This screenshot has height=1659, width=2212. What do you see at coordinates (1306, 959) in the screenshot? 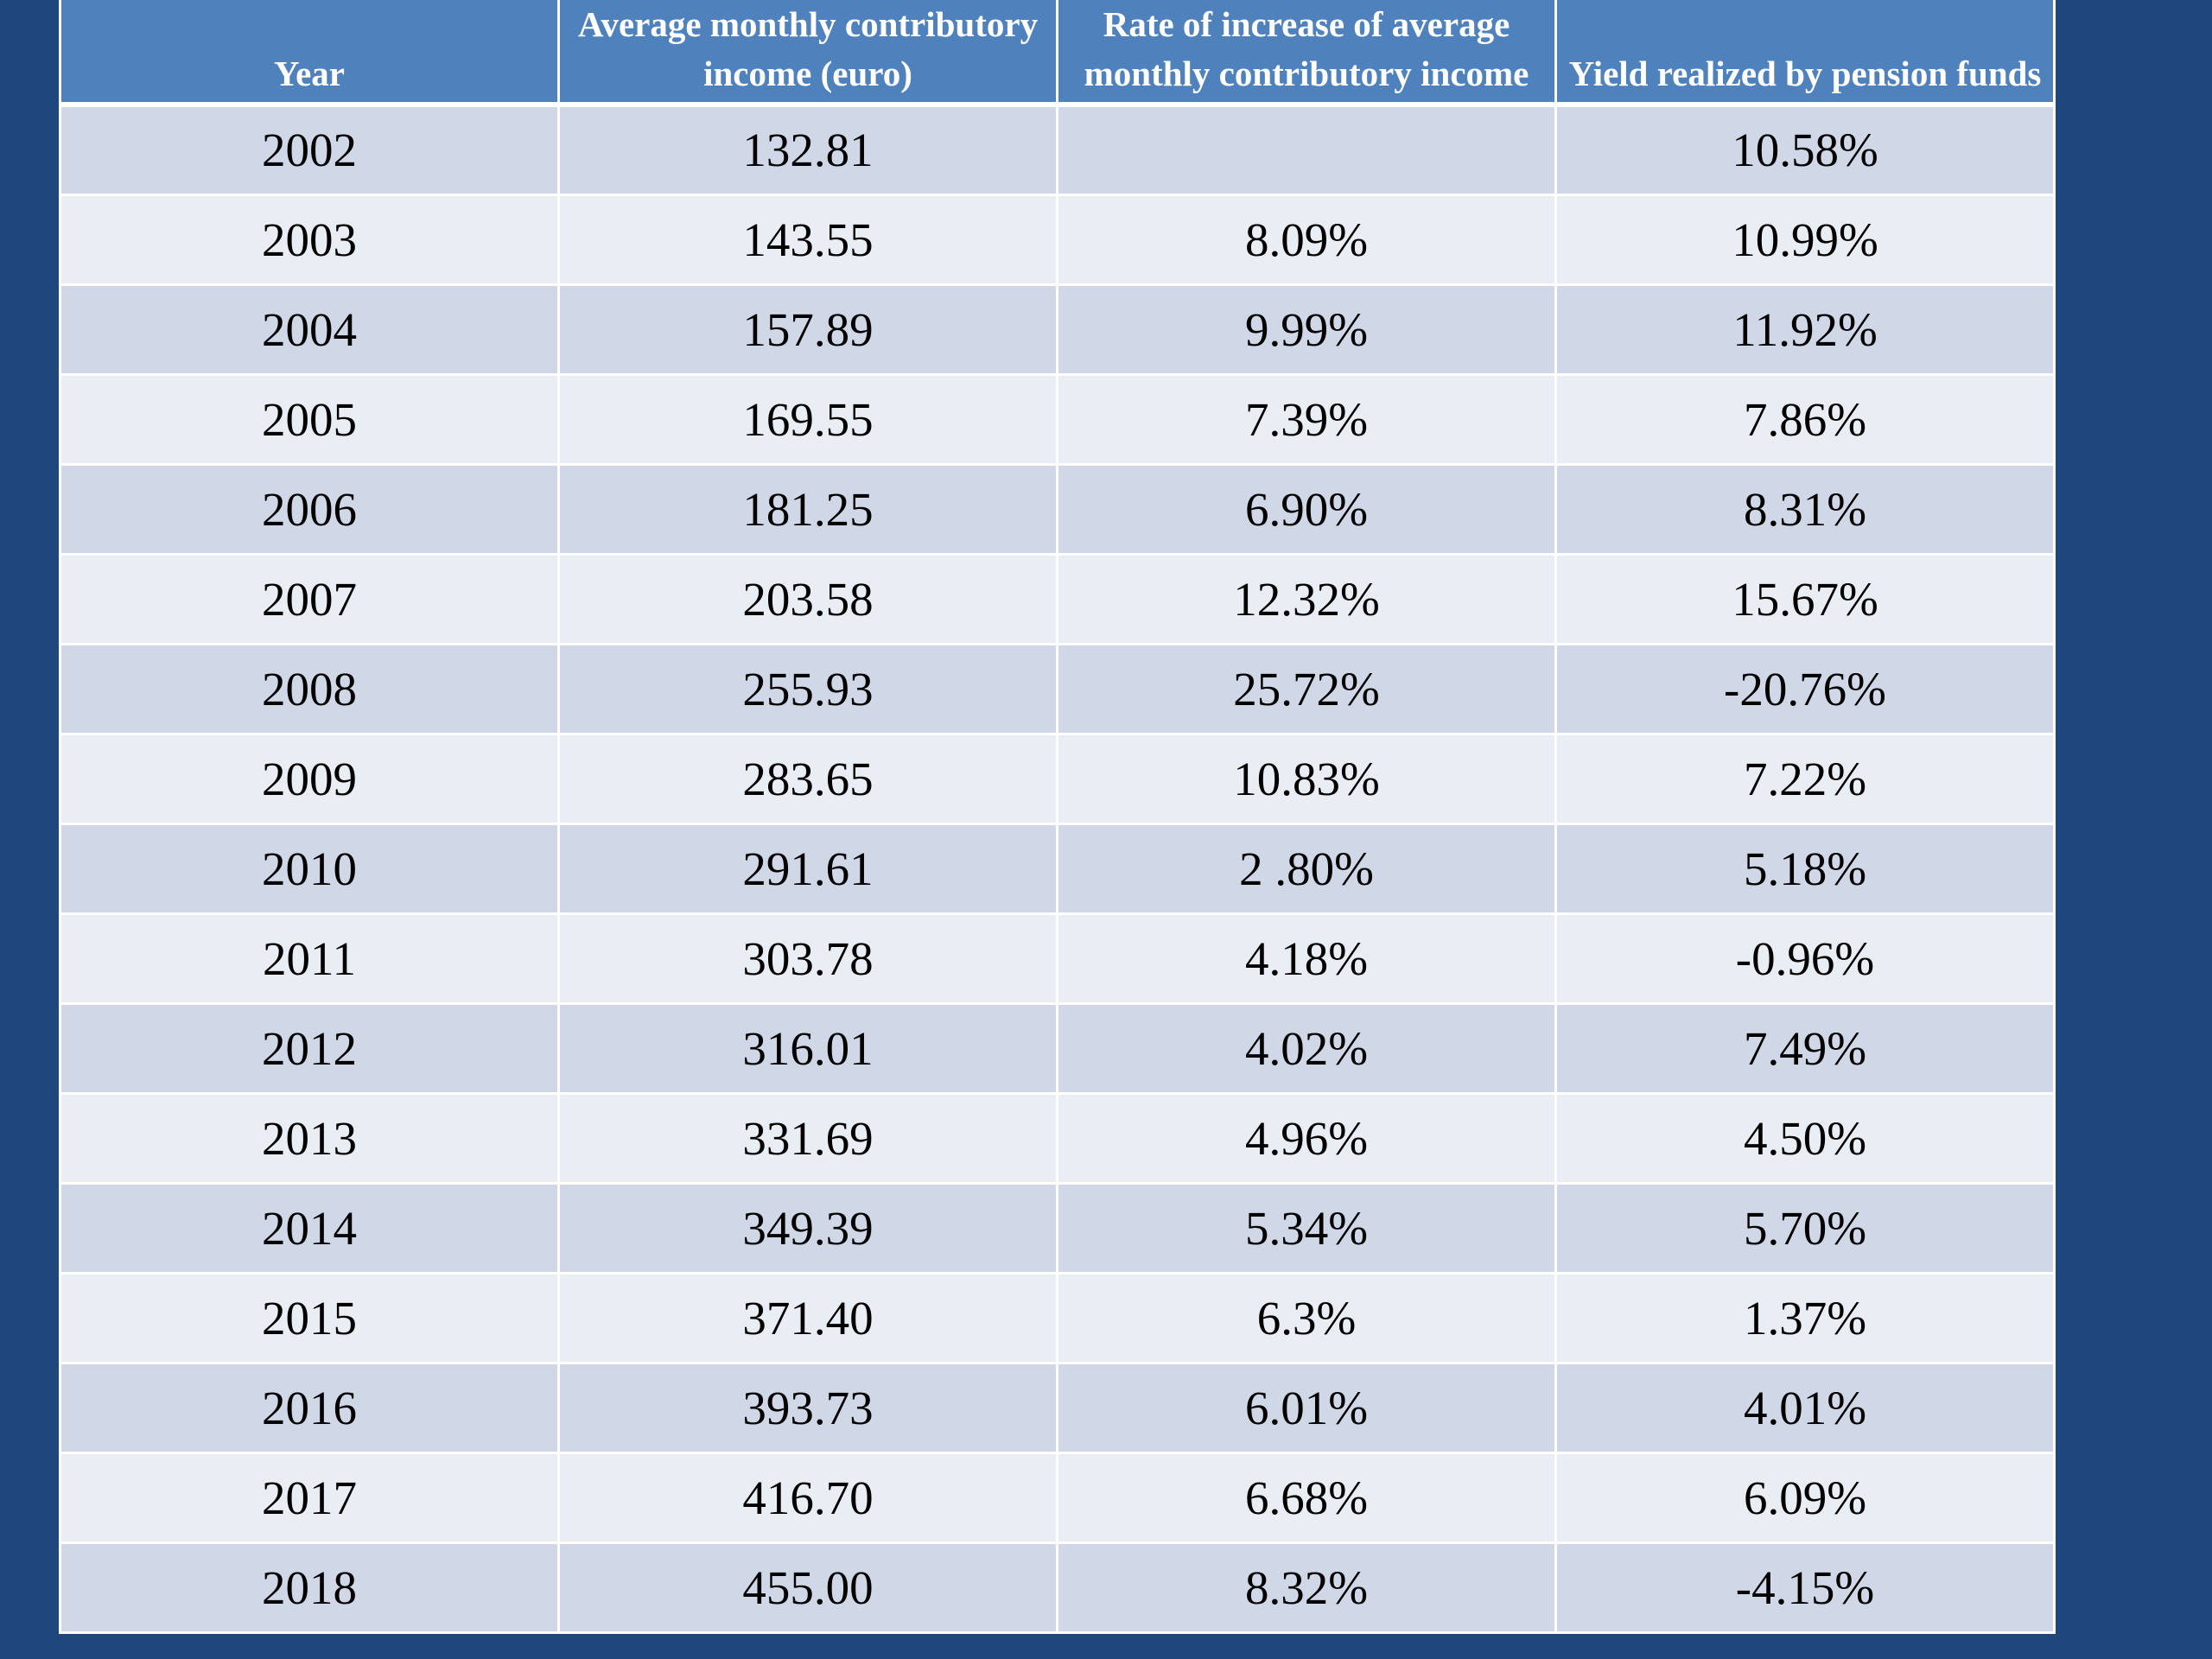
I see `cell-rate-increase: 4.18%` at bounding box center [1306, 959].